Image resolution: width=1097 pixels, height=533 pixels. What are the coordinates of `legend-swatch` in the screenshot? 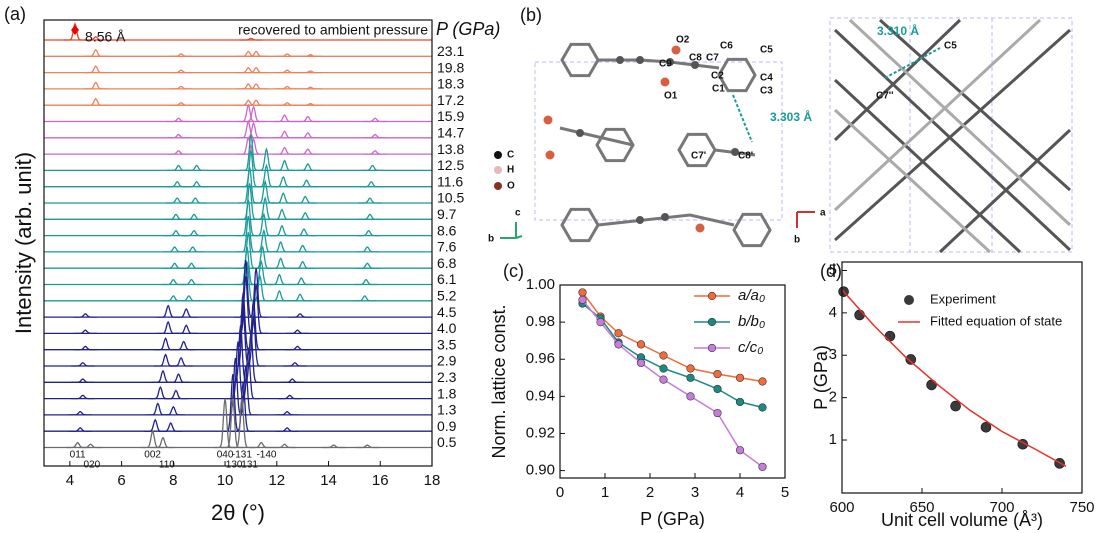 It's located at (498, 186).